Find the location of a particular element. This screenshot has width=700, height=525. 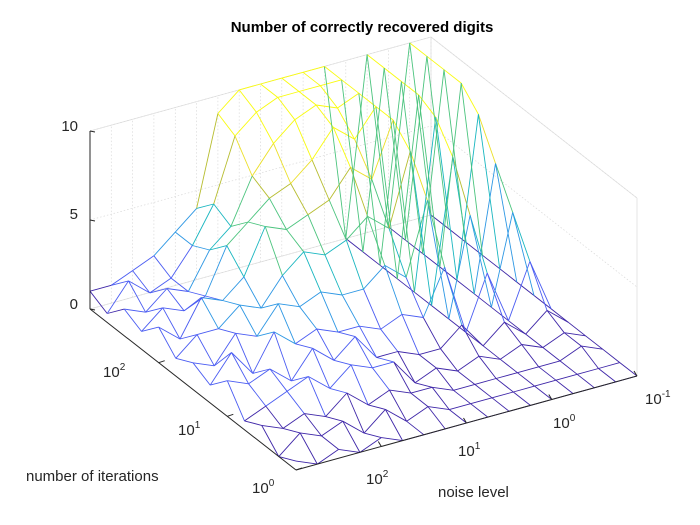

y-axis-label: number of iterations is located at coordinates (92, 476).